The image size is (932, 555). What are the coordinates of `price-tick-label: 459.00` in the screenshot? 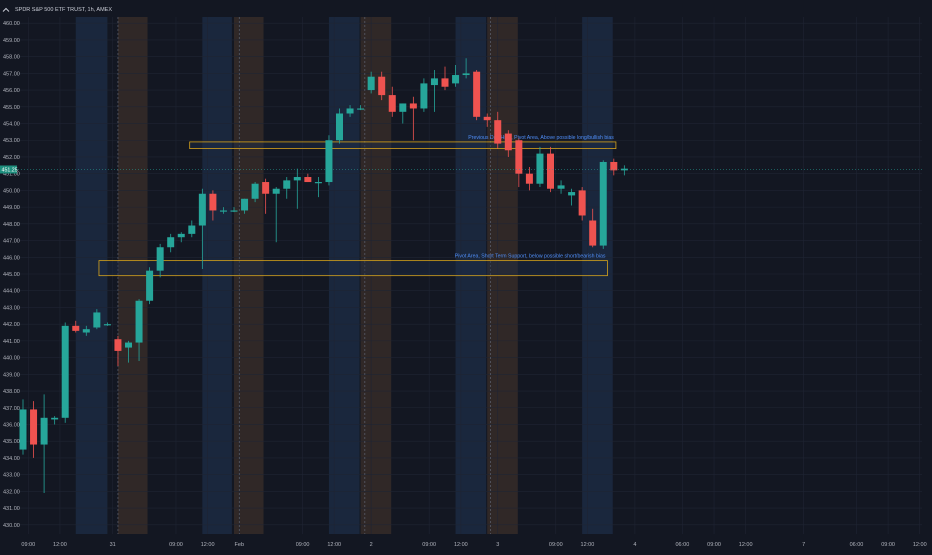 It's located at (11, 41).